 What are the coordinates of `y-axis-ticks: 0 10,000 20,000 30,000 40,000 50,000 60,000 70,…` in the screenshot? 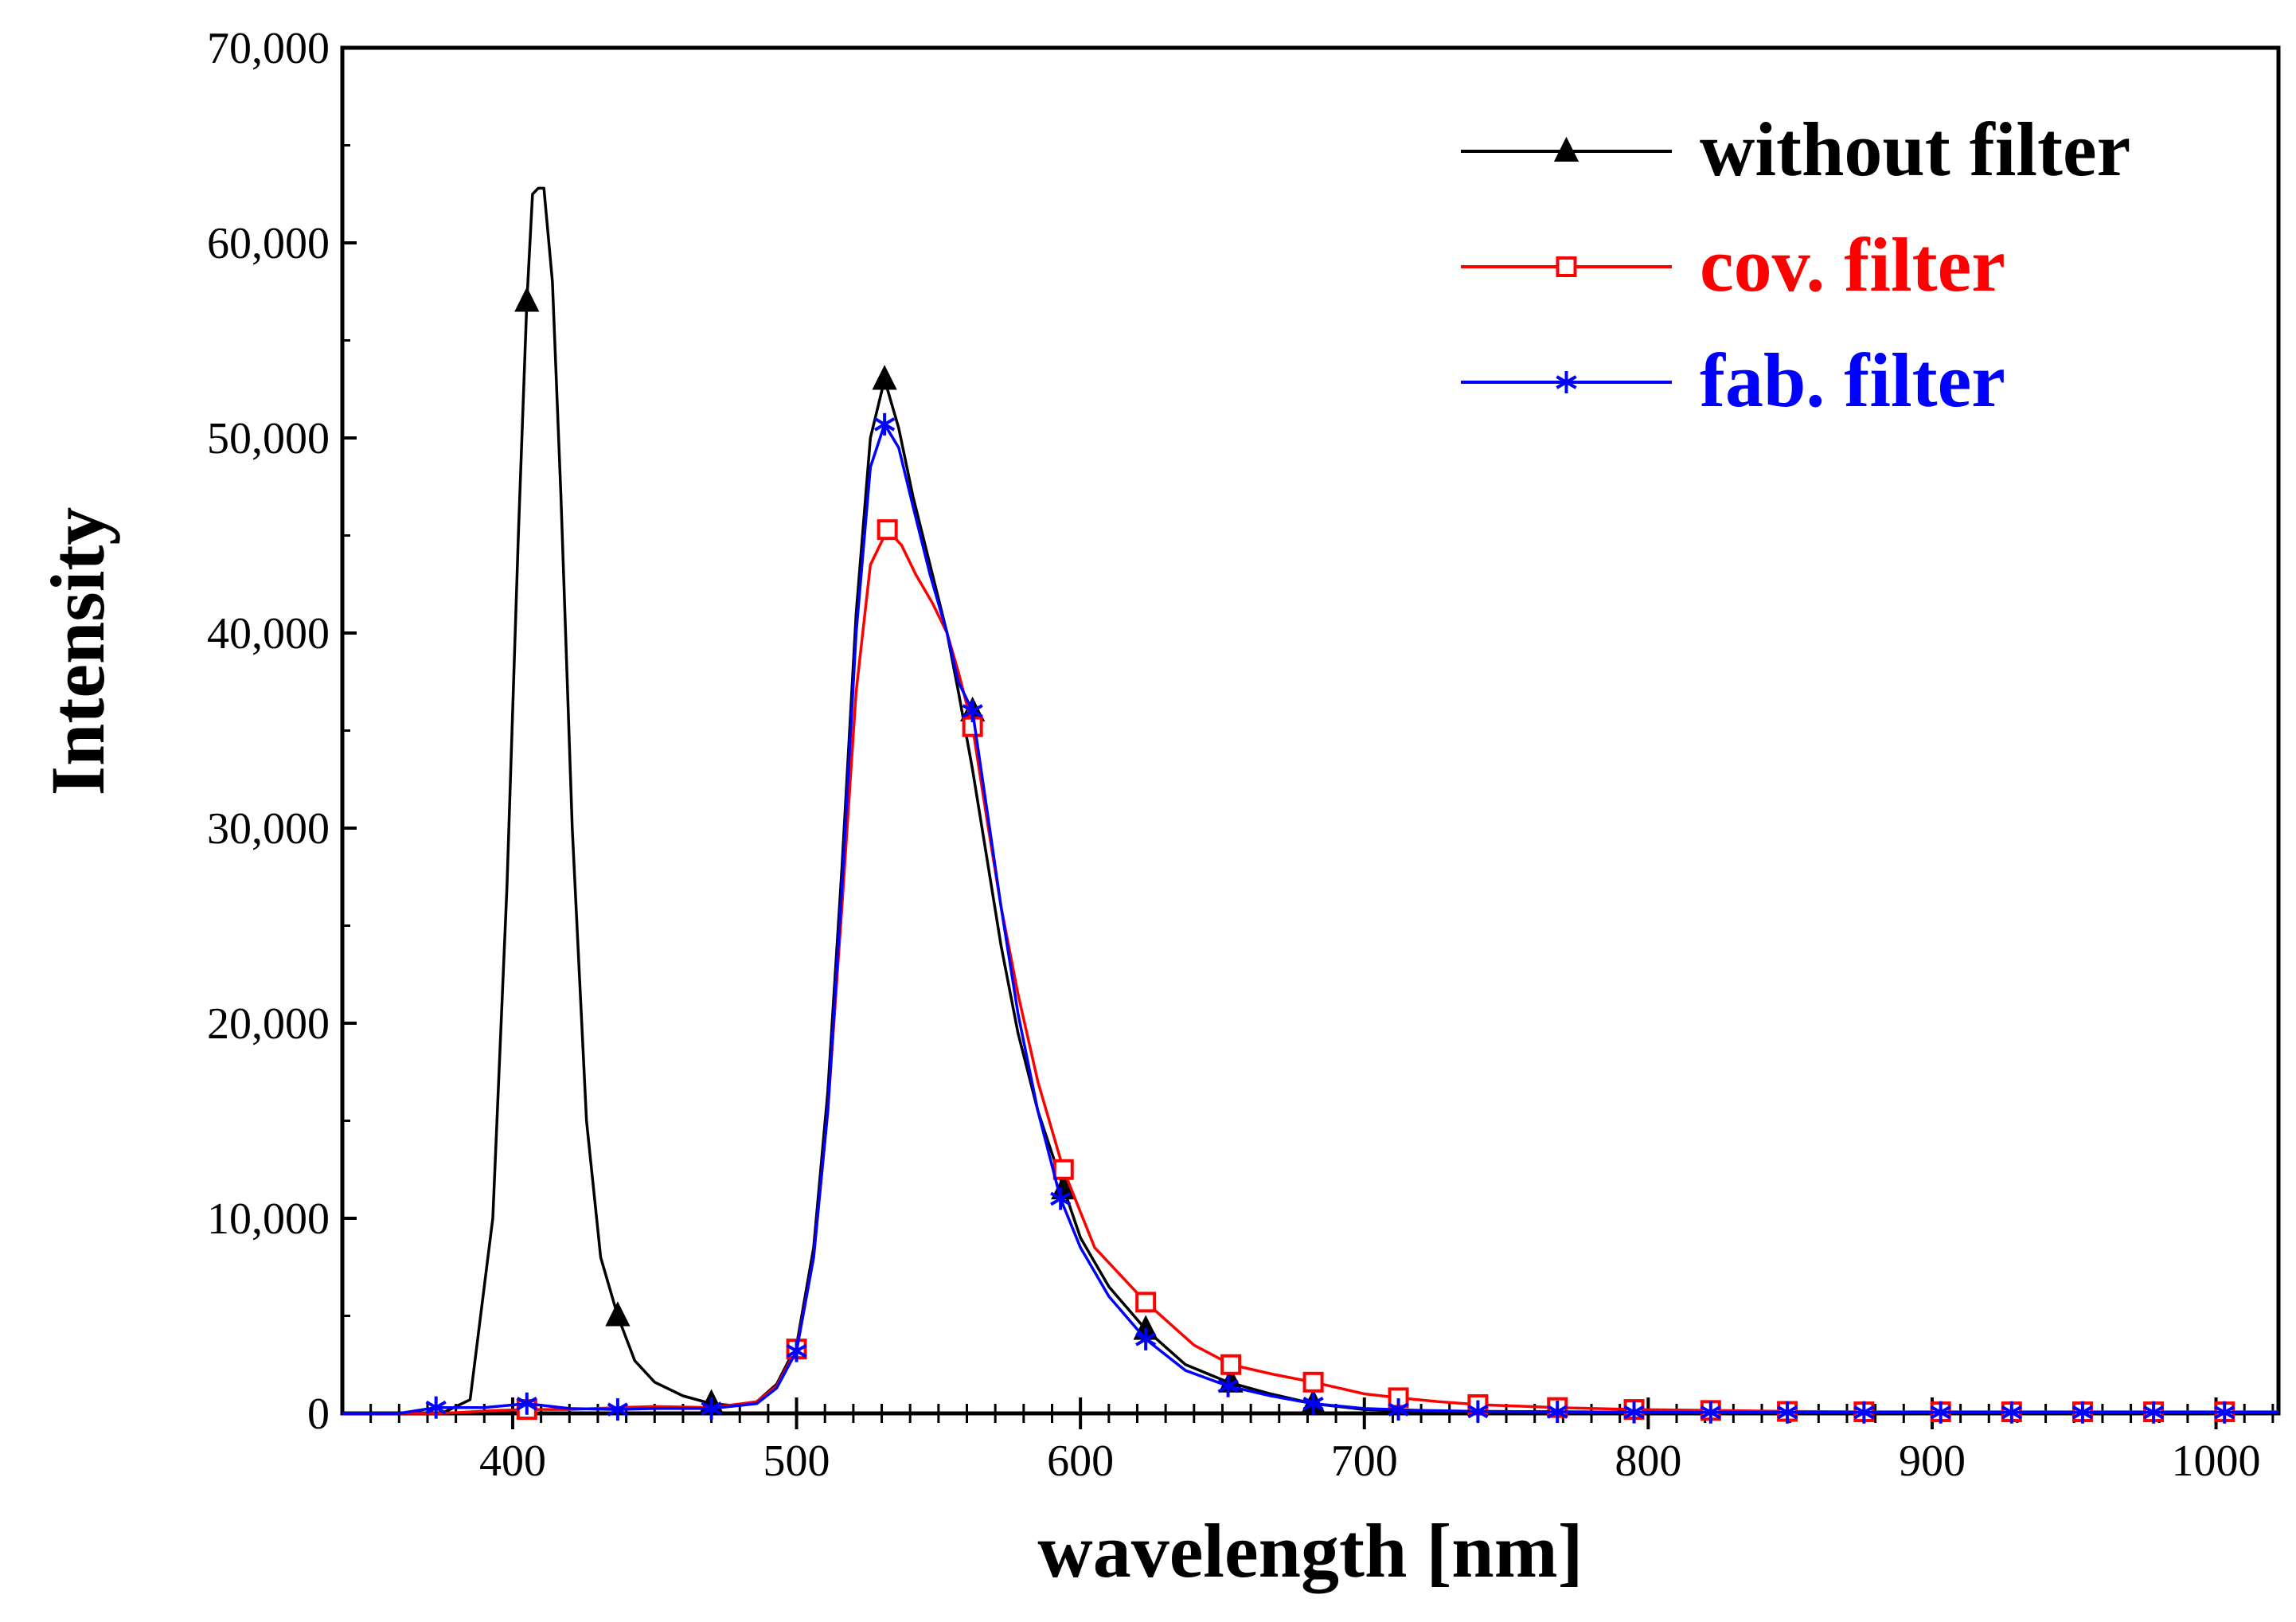 It's located at (282, 731).